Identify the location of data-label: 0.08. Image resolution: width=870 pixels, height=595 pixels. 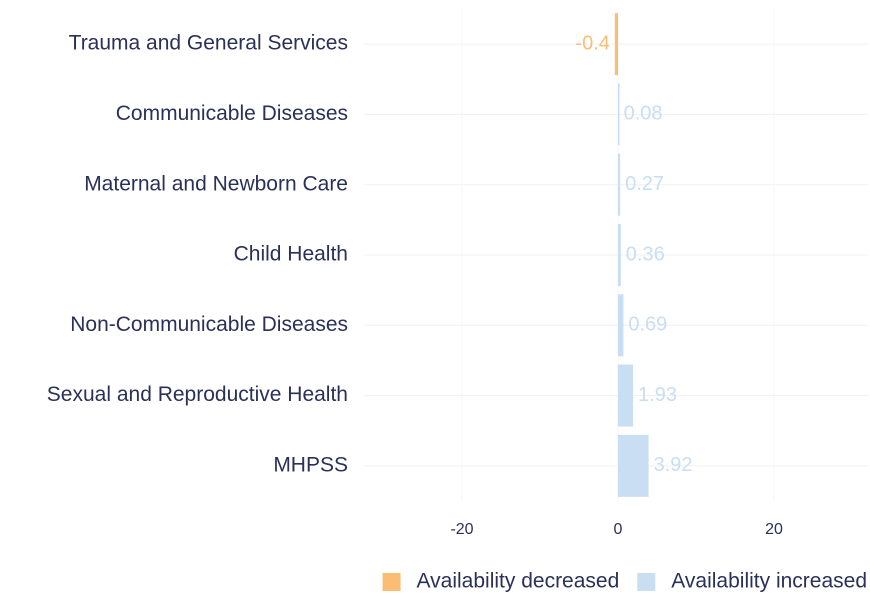
(643, 114).